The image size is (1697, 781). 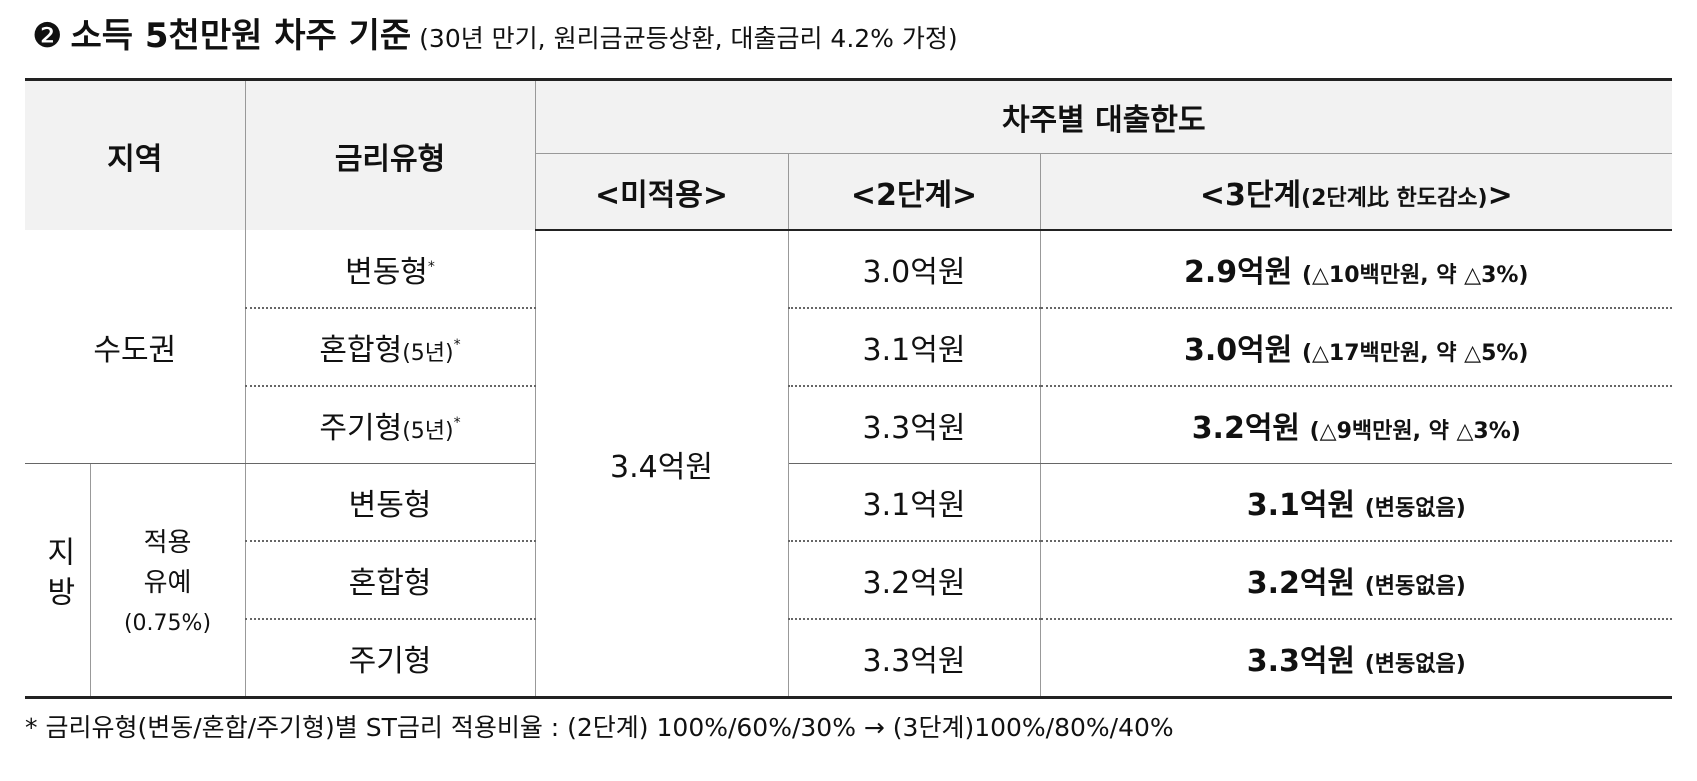 I want to click on table-row: 주기형 3.3억원 3.3억원 (변동없음), so click(x=849, y=659).